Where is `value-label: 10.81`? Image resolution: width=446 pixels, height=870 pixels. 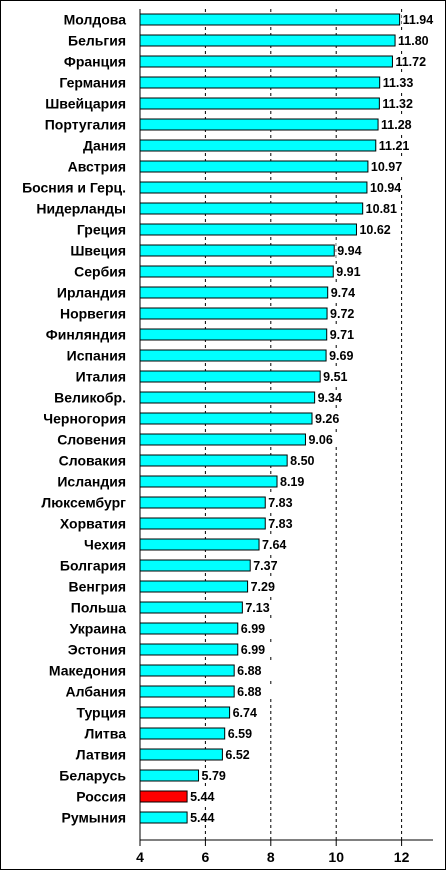
value-label: 10.81 is located at coordinates (381, 209).